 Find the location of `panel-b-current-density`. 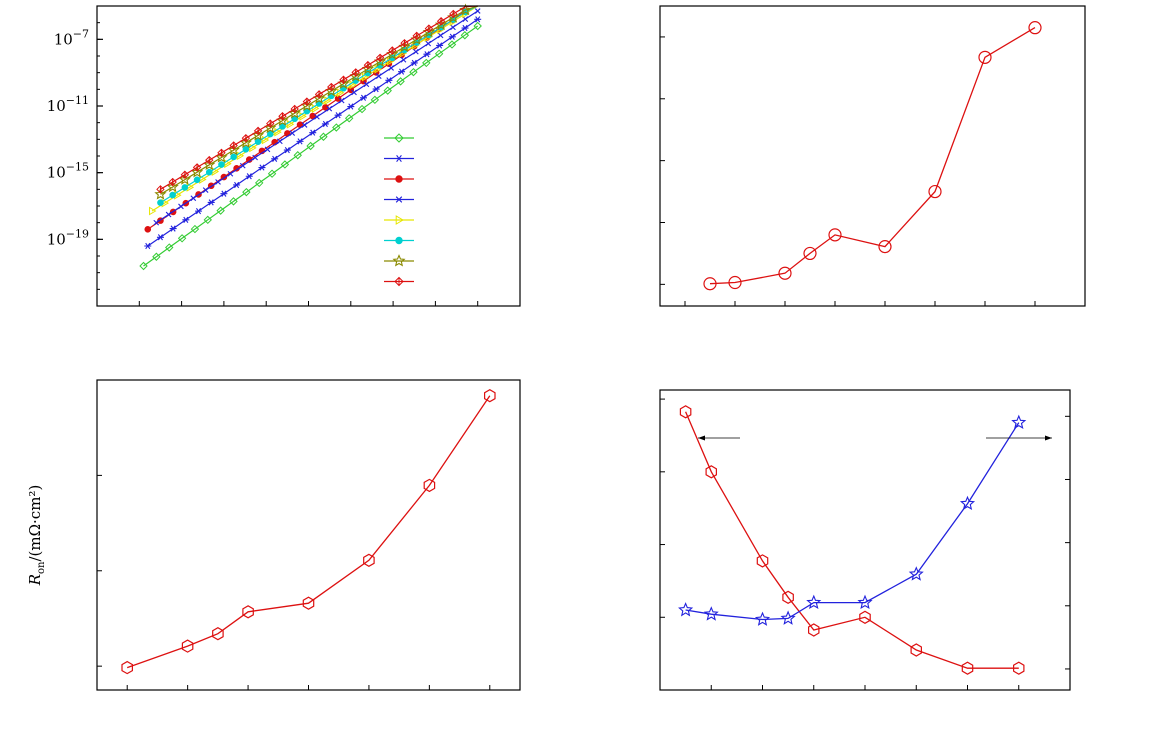

panel-b-current-density is located at coordinates (872, 156).